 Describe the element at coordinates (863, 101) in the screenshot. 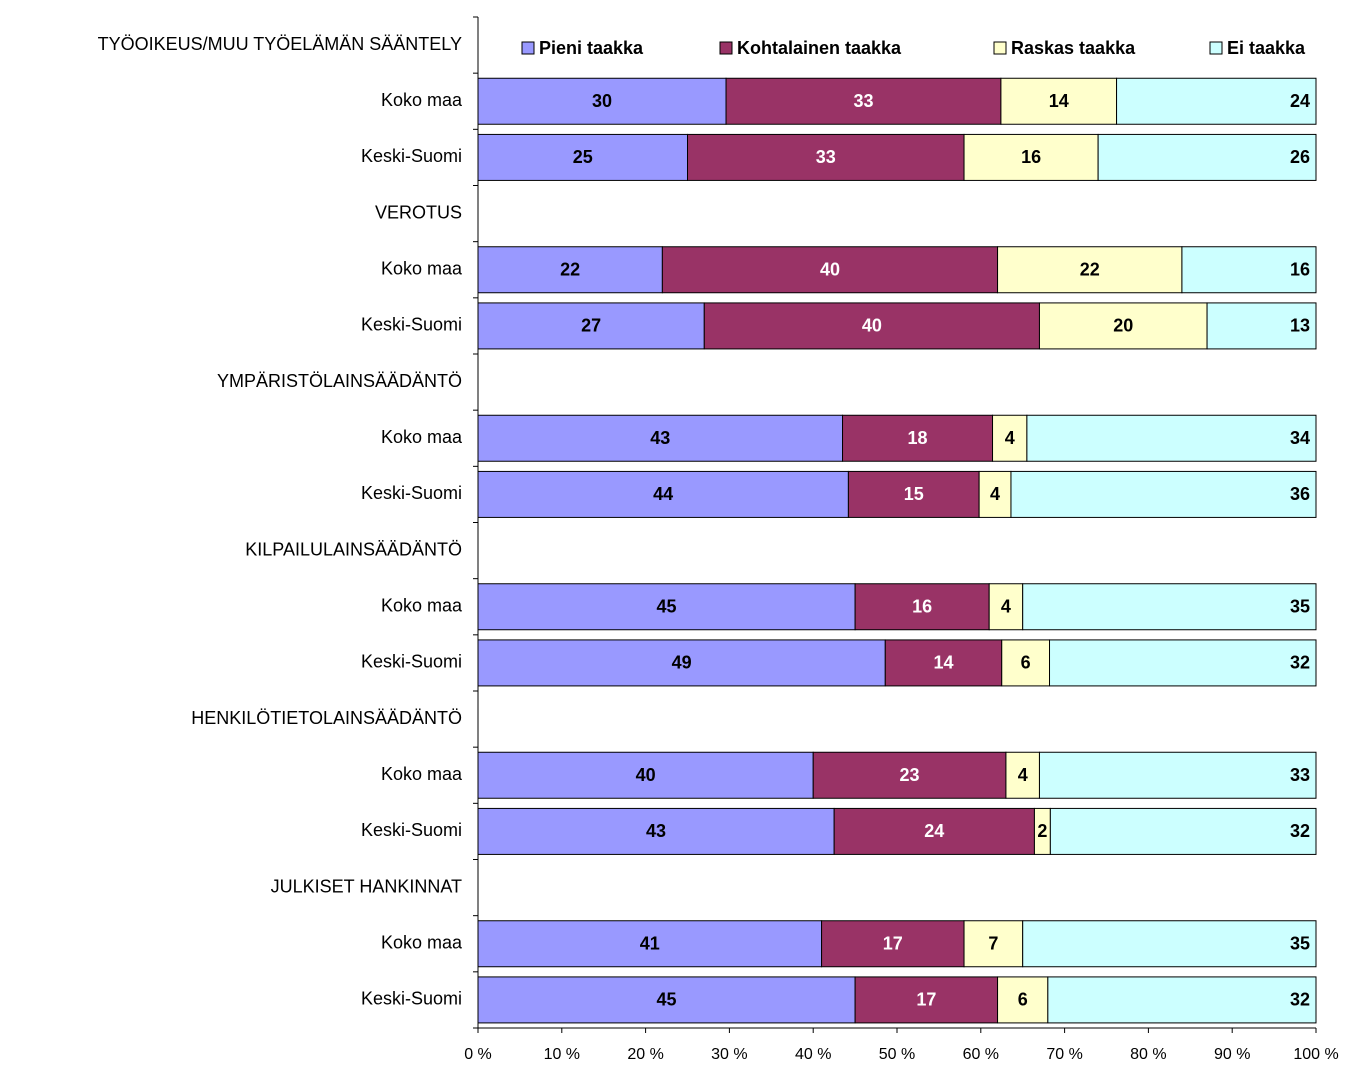

I see `data-label: 33` at that location.